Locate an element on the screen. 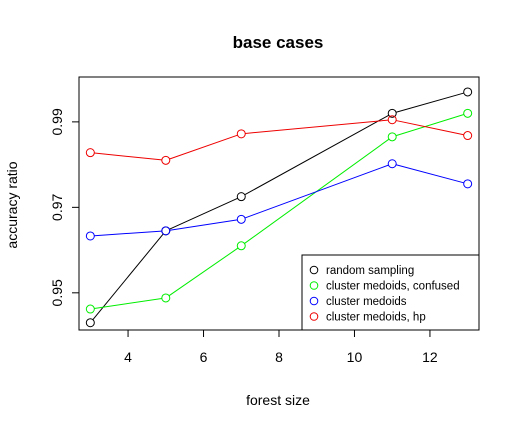  y-axis-label: accuracy ratio is located at coordinates (12, 204).